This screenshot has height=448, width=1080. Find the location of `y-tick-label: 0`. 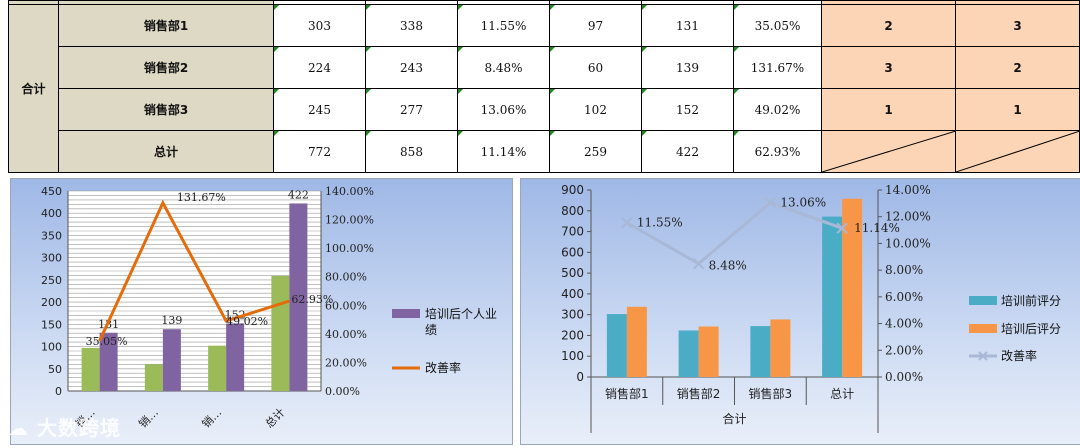

y-tick-label: 0 is located at coordinates (580, 377).